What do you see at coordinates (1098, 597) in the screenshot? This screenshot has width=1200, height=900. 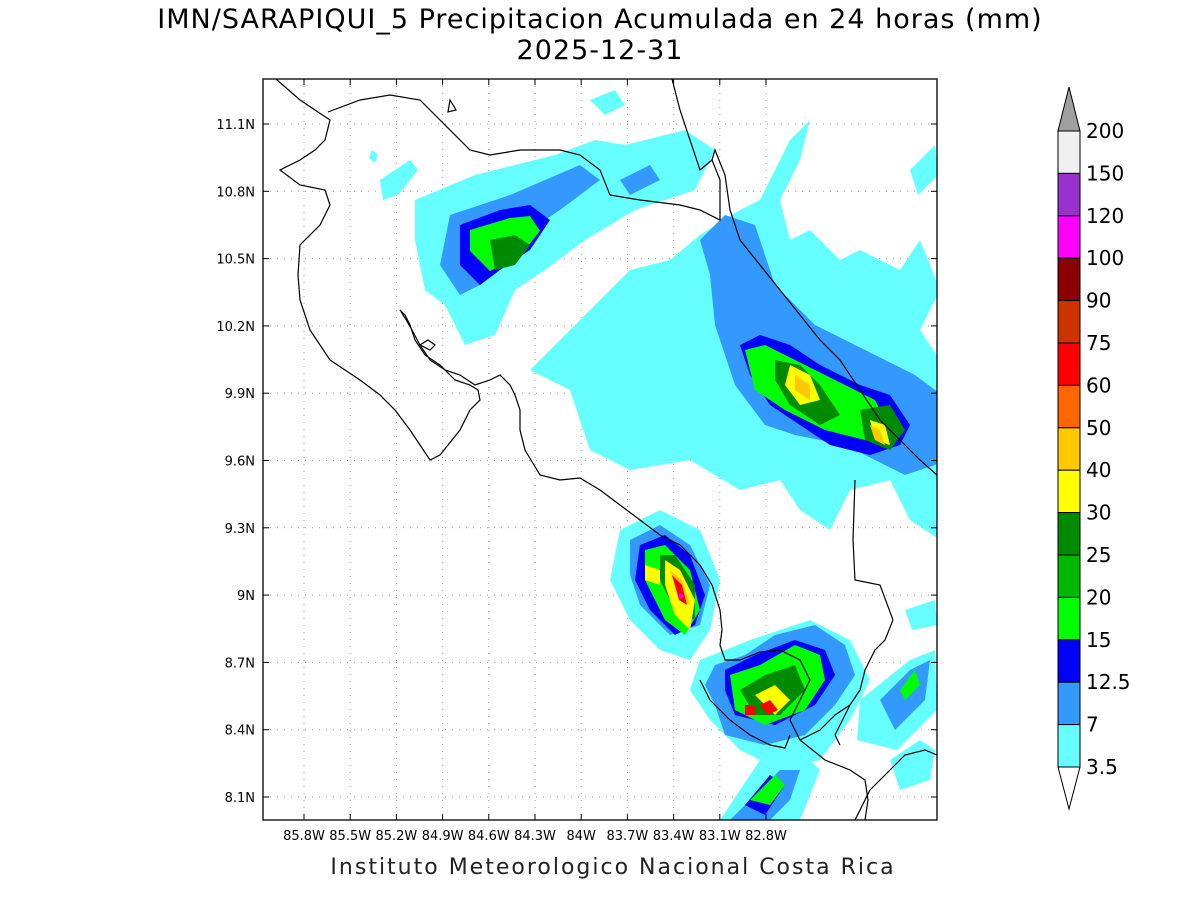 I see `colorbar-label: 20` at bounding box center [1098, 597].